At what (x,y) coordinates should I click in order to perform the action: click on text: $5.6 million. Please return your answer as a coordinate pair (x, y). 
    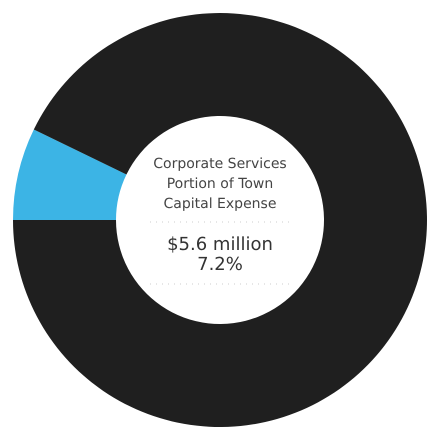
    Looking at the image, I should click on (220, 244).